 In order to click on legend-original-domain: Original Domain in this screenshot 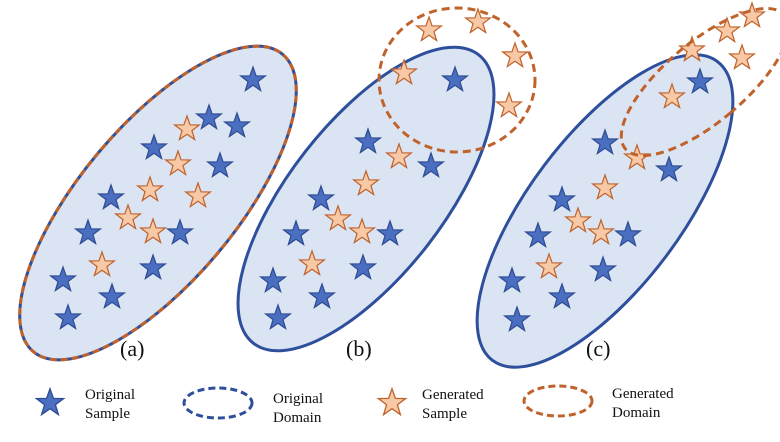, I will do `click(252, 406)`.